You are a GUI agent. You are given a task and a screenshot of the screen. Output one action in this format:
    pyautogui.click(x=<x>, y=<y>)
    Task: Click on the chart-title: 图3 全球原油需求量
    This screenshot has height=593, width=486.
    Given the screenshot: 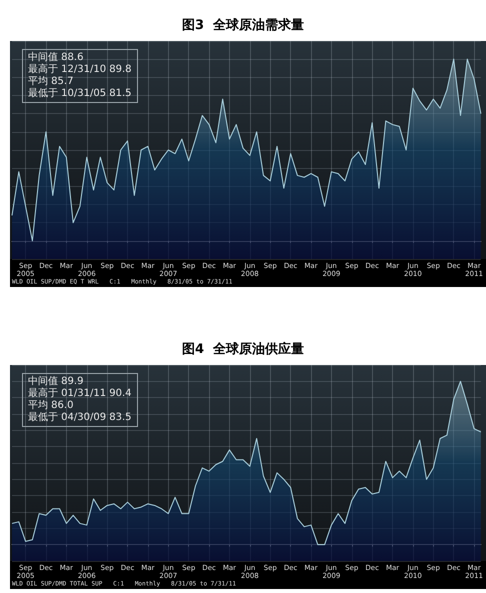 What is the action you would take?
    pyautogui.click(x=243, y=25)
    